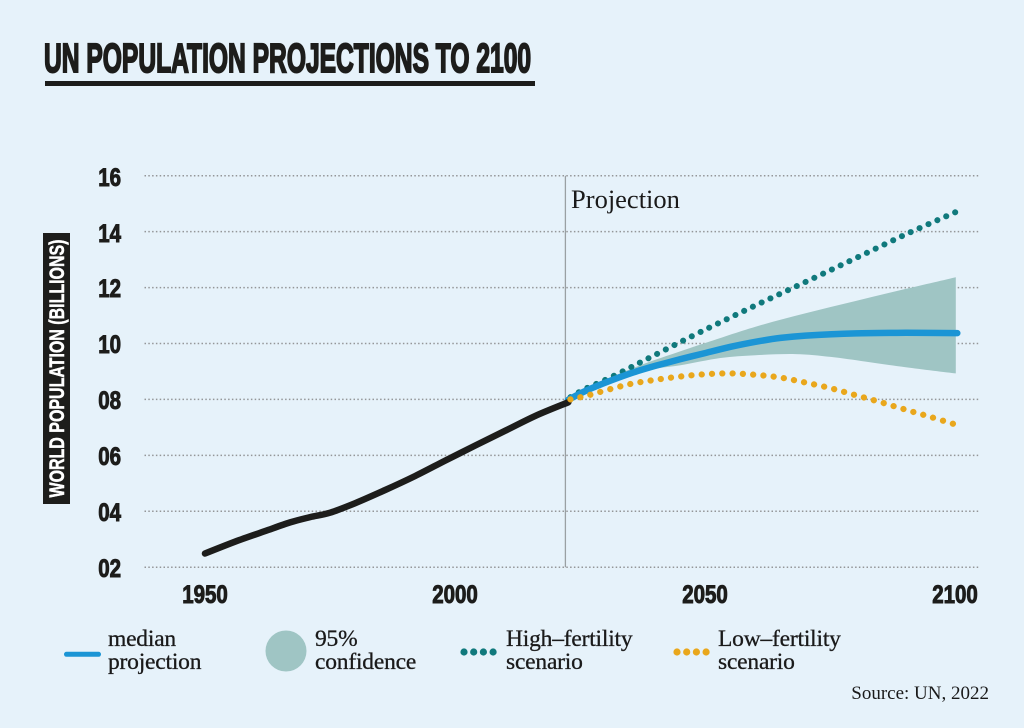 Image resolution: width=1024 pixels, height=728 pixels. What do you see at coordinates (57, 369) in the screenshot?
I see `svg-text: WORLD POPULATION (BILLIONS)` at bounding box center [57, 369].